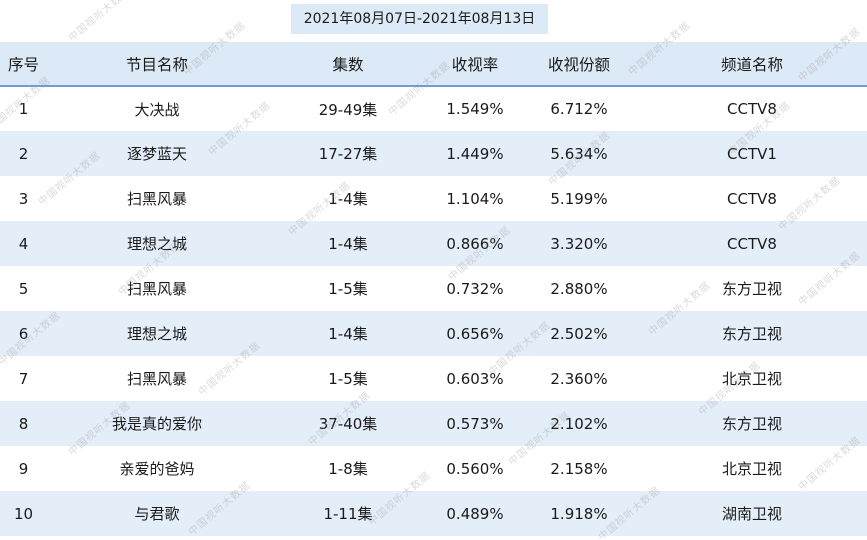 Image resolution: width=867 pixels, height=540 pixels. I want to click on cell-rating: 0.603%, so click(475, 378).